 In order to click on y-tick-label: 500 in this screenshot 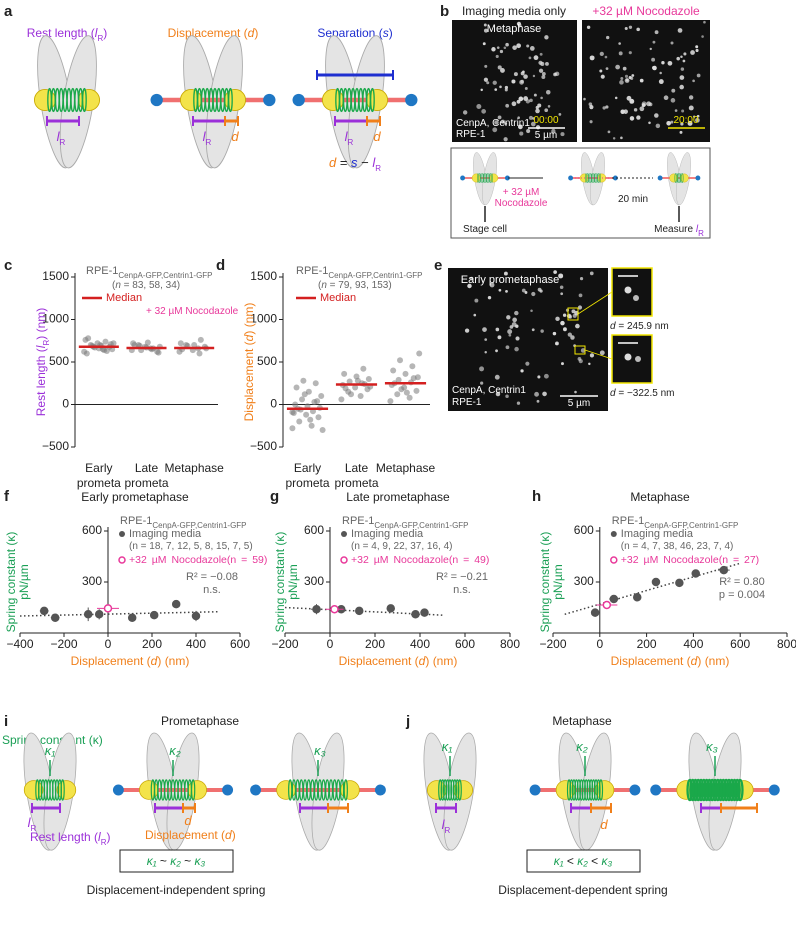, I will do `click(267, 361)`.